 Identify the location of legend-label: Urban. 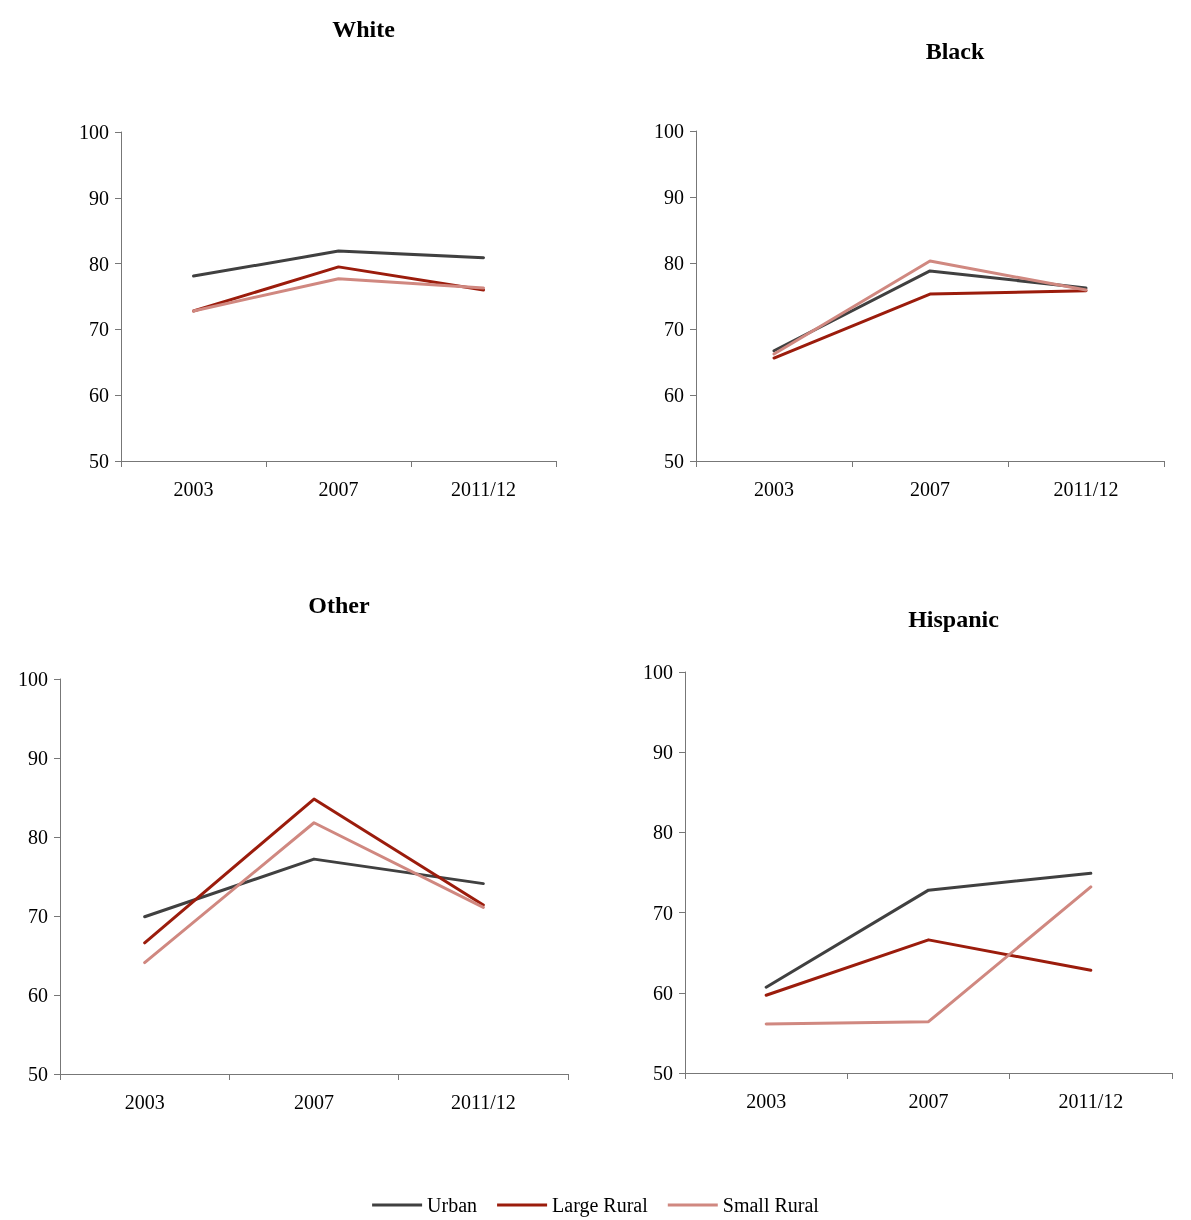
(452, 1205).